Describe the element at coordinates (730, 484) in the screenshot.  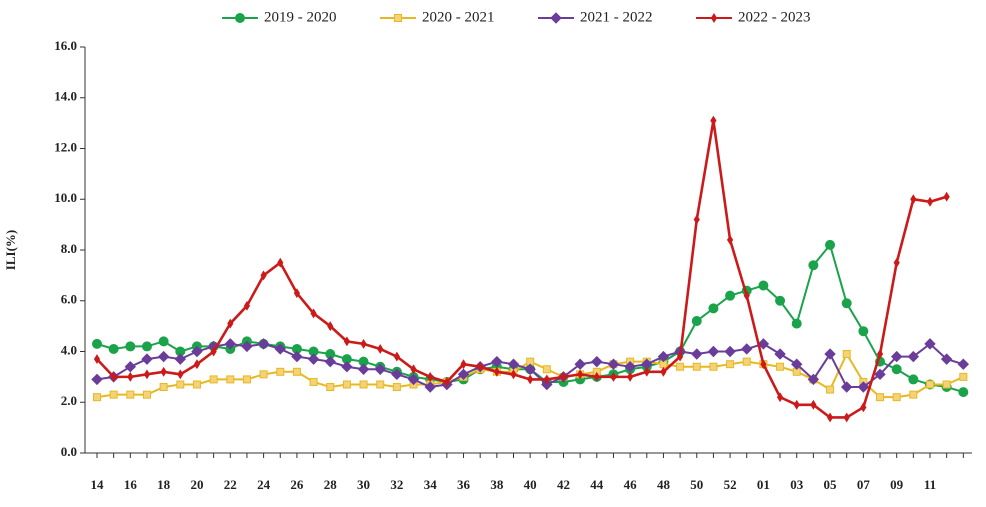
I see `x-tick-label: 52` at that location.